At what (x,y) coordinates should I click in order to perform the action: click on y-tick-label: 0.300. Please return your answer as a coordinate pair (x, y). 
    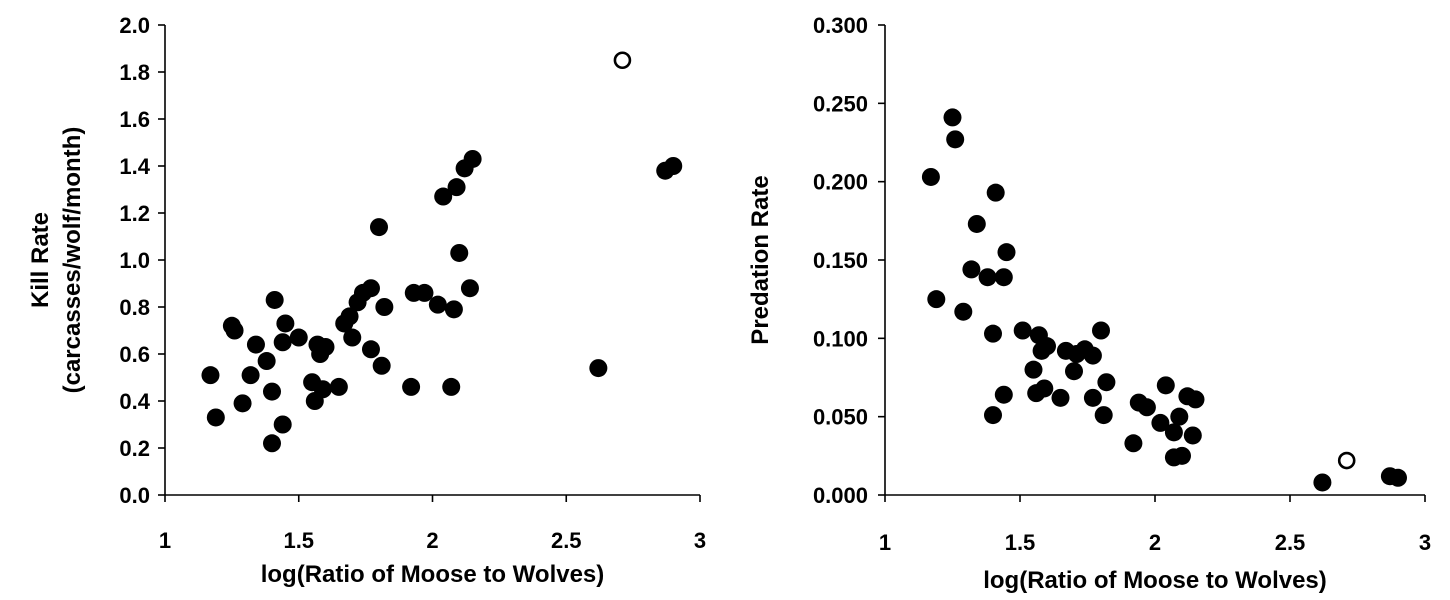
    Looking at the image, I should click on (840, 25).